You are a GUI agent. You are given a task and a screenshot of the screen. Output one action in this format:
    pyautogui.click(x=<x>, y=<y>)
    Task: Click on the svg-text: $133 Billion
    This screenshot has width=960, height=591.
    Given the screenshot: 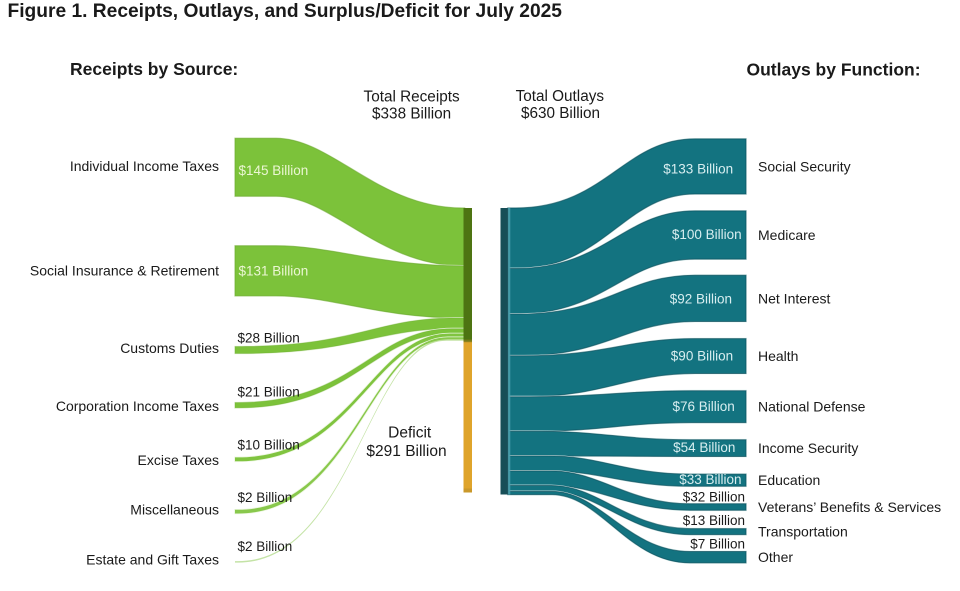 What is the action you would take?
    pyautogui.click(x=698, y=168)
    